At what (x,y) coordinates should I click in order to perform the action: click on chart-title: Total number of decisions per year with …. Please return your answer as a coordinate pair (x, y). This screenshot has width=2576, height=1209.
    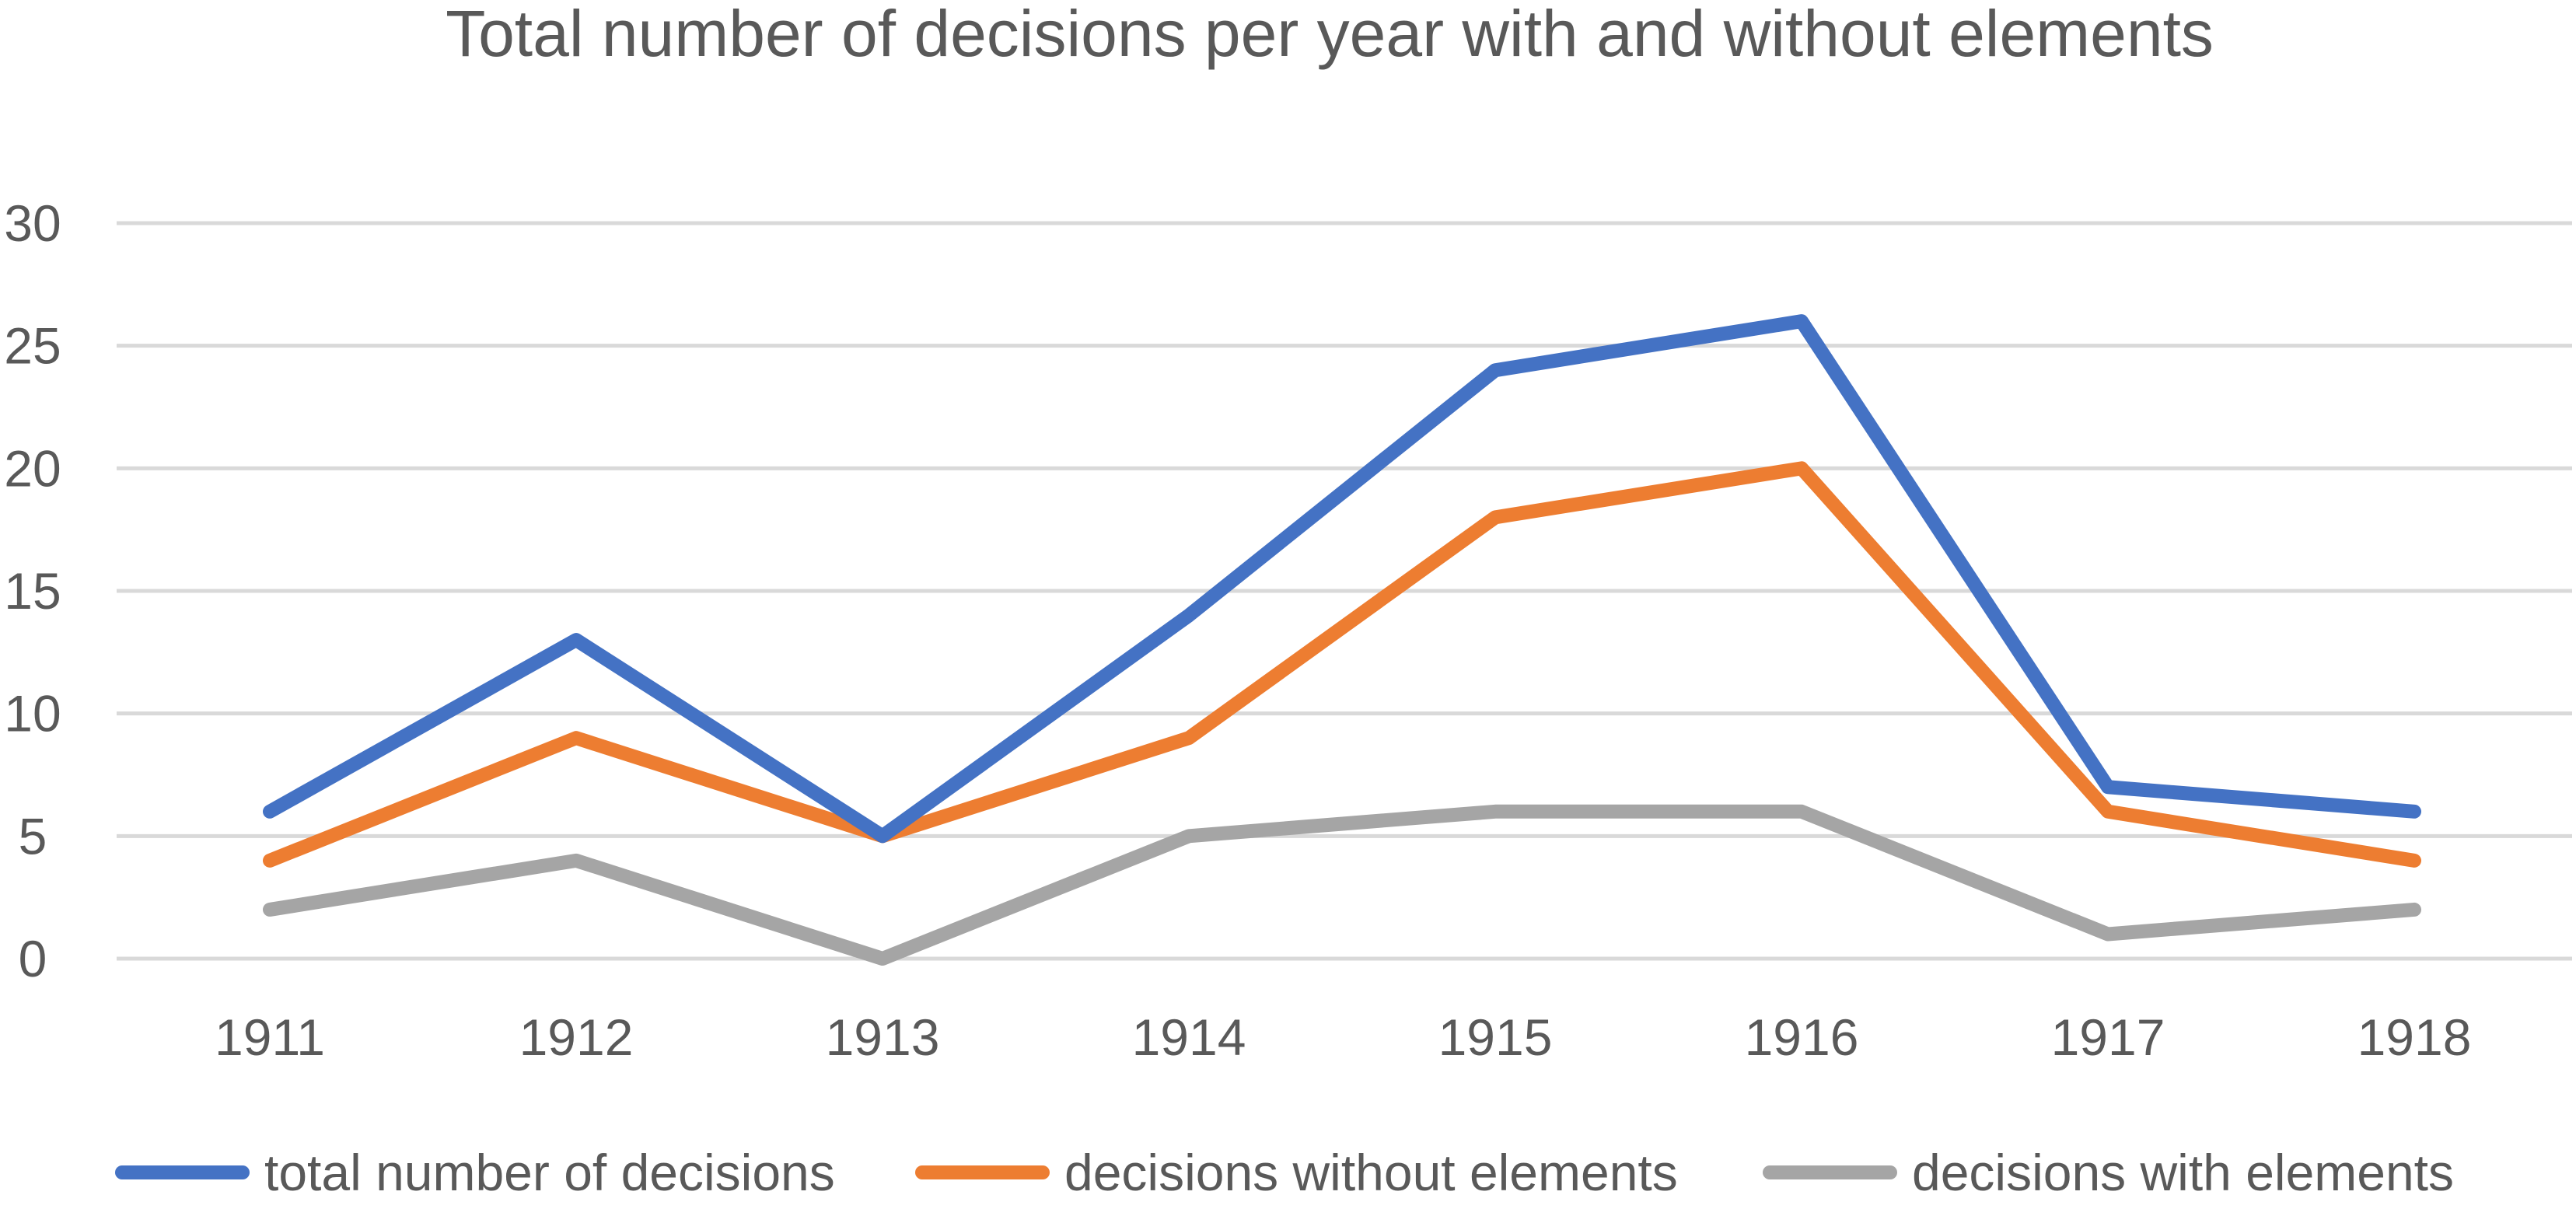
    Looking at the image, I should click on (1330, 35).